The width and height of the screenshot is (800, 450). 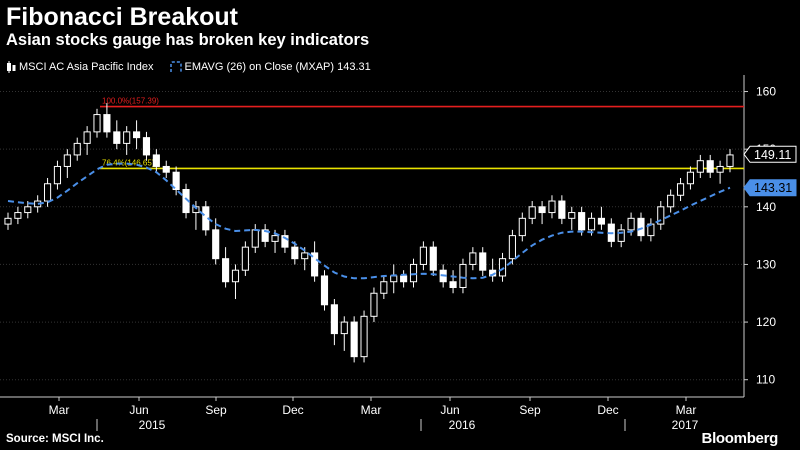 What do you see at coordinates (55, 439) in the screenshot?
I see `source-note: Source: MSCI Inc.` at bounding box center [55, 439].